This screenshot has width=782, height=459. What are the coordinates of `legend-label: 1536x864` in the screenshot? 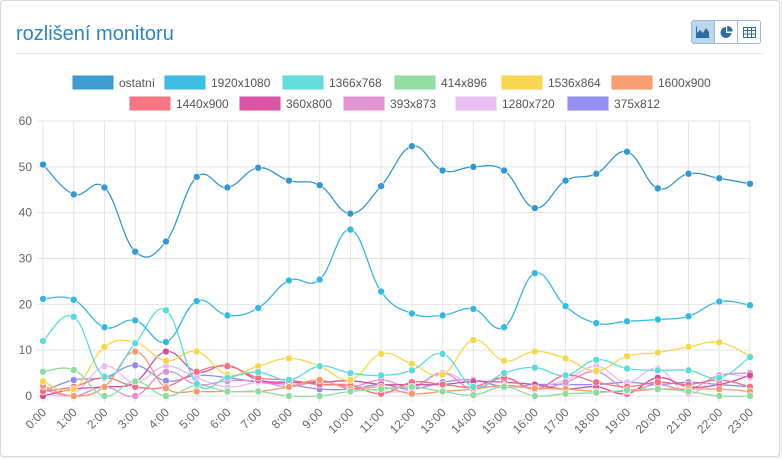 It's located at (574, 83).